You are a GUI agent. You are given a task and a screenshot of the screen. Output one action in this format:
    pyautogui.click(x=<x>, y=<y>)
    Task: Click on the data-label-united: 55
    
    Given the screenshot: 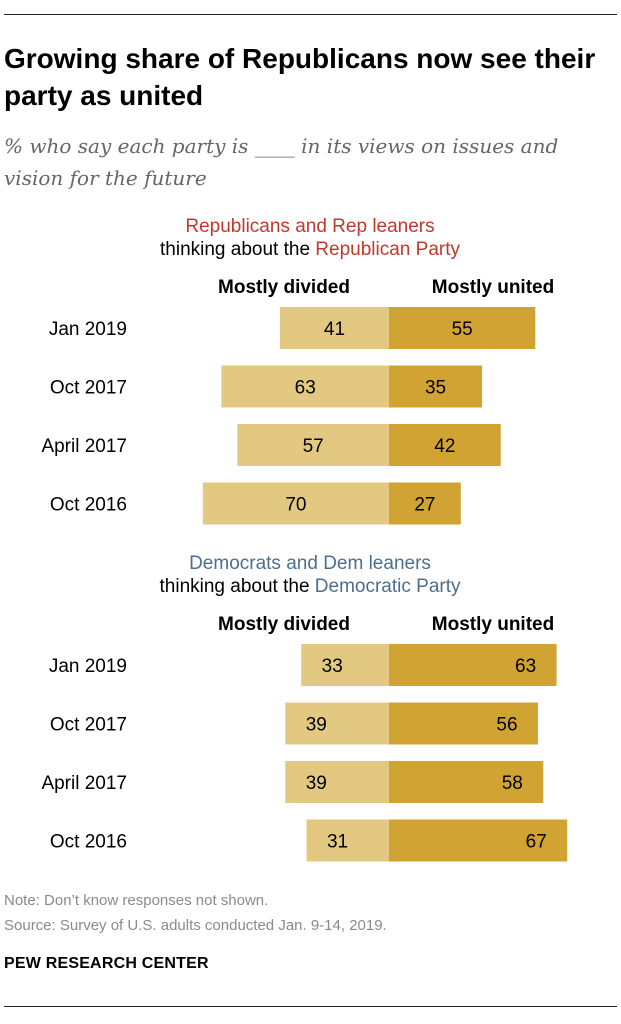 What is the action you would take?
    pyautogui.click(x=462, y=329)
    